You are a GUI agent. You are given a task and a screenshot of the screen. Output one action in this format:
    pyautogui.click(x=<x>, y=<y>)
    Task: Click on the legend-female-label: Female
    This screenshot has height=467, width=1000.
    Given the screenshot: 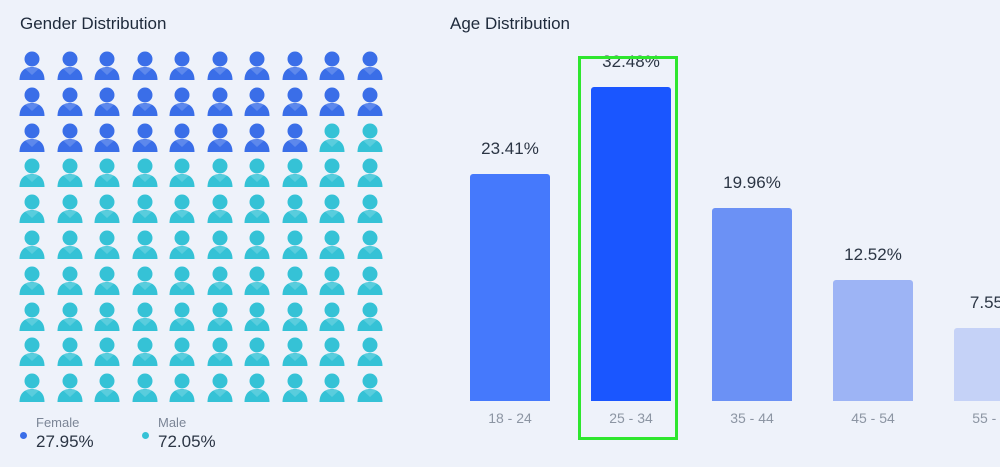 What is the action you would take?
    pyautogui.click(x=58, y=422)
    